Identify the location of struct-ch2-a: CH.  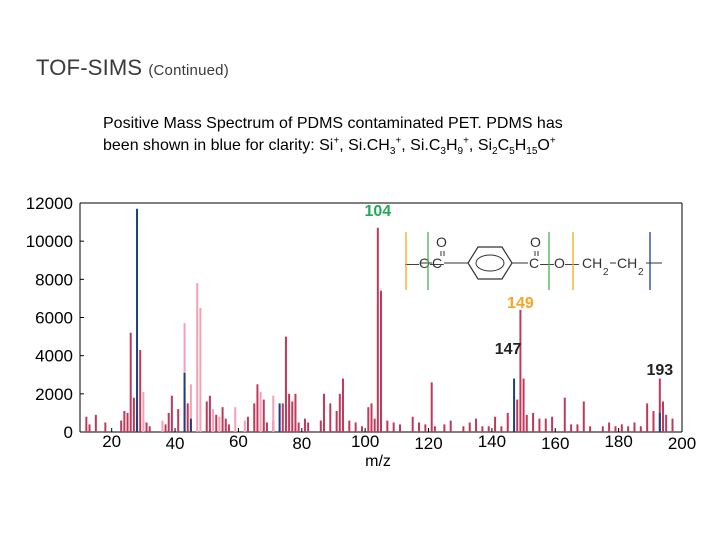
(592, 263).